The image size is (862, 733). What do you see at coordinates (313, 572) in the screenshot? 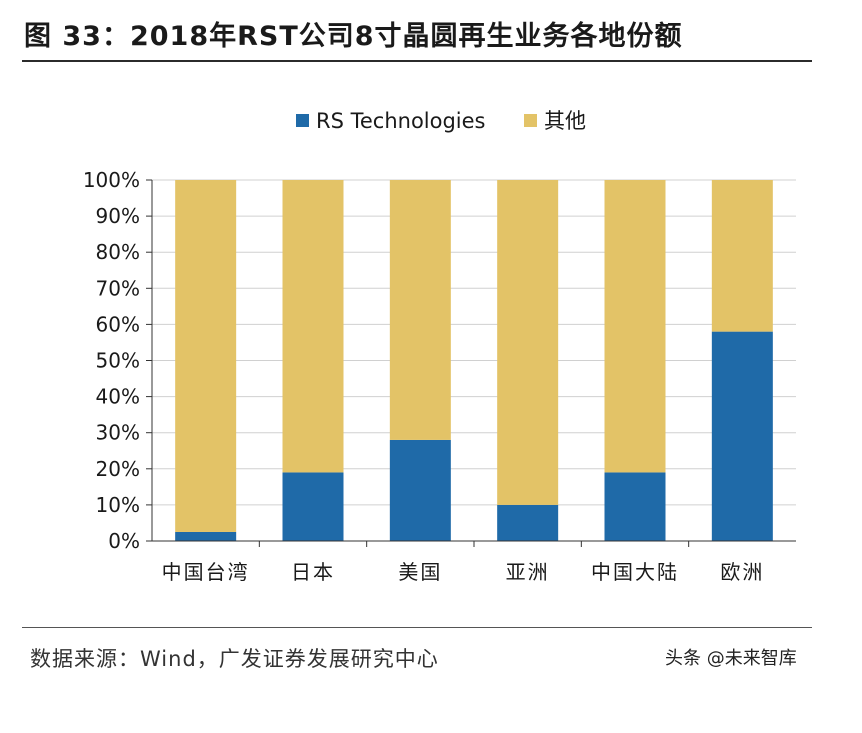
I see `x-tick-label: 日本` at bounding box center [313, 572].